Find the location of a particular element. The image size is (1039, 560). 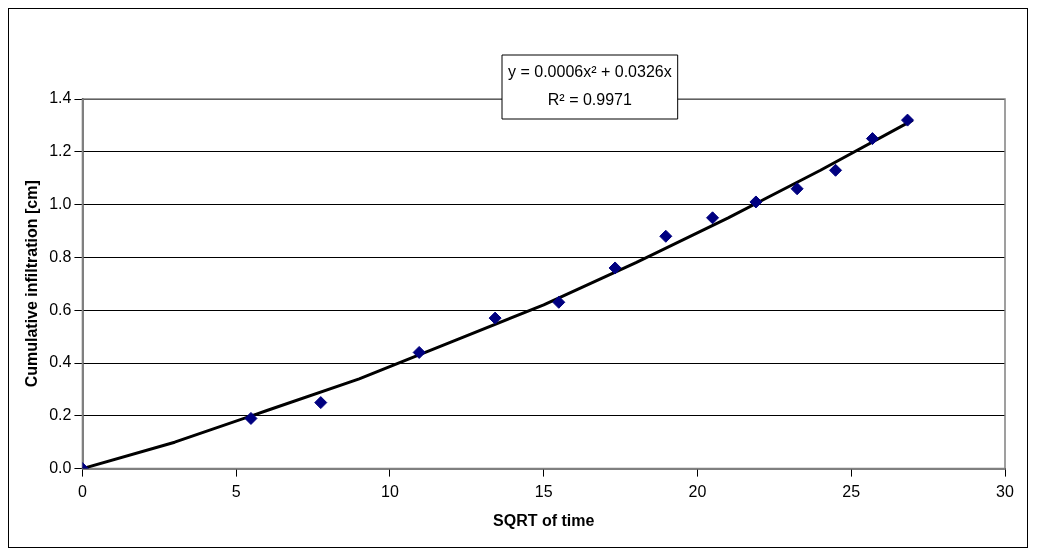

text: y = 0.0006x² + 0.0326x is located at coordinates (590, 72).